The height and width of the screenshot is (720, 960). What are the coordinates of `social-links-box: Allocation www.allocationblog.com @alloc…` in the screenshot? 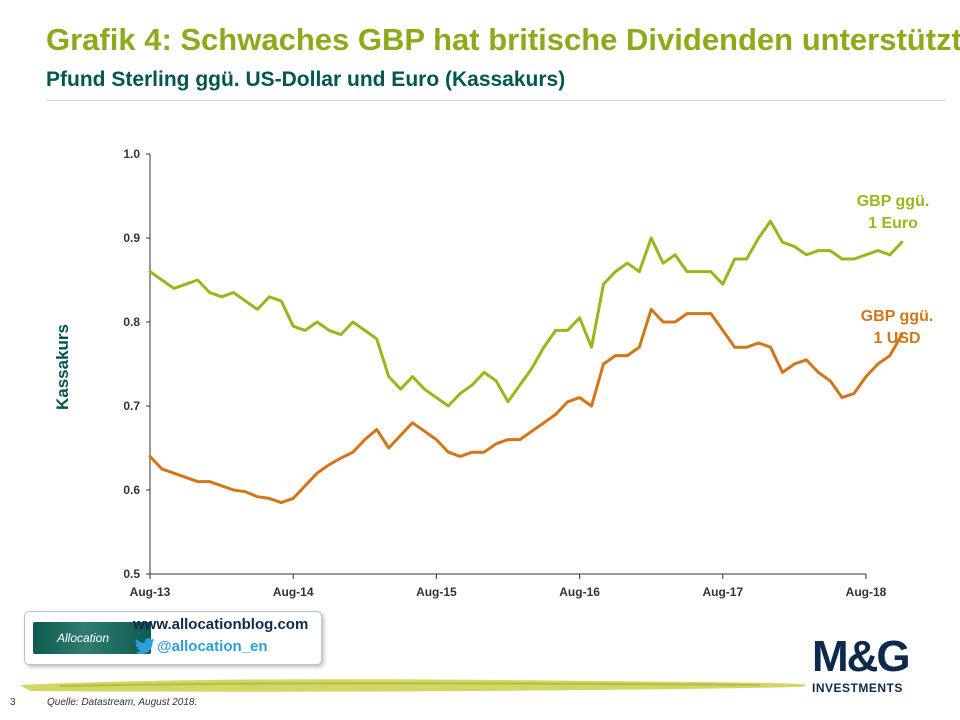 It's located at (173, 638).